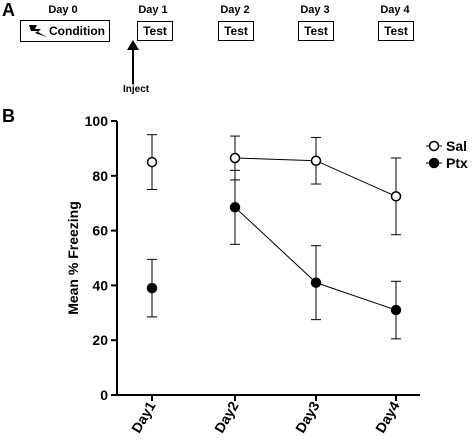  I want to click on y-tick-label: 20, so click(100, 340).